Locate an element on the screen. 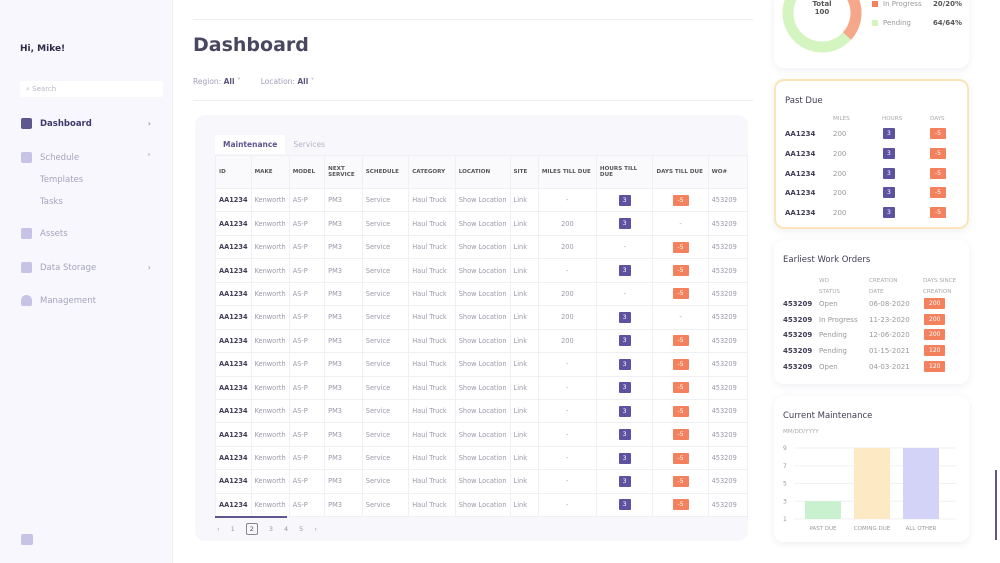  page-2: 2 is located at coordinates (251, 529).